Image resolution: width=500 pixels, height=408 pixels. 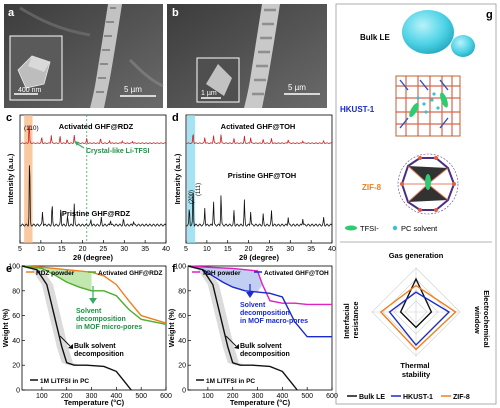 What do you see at coordinates (283, 396) in the screenshot?
I see `xtick-label-f-3: 400` at bounding box center [283, 396].